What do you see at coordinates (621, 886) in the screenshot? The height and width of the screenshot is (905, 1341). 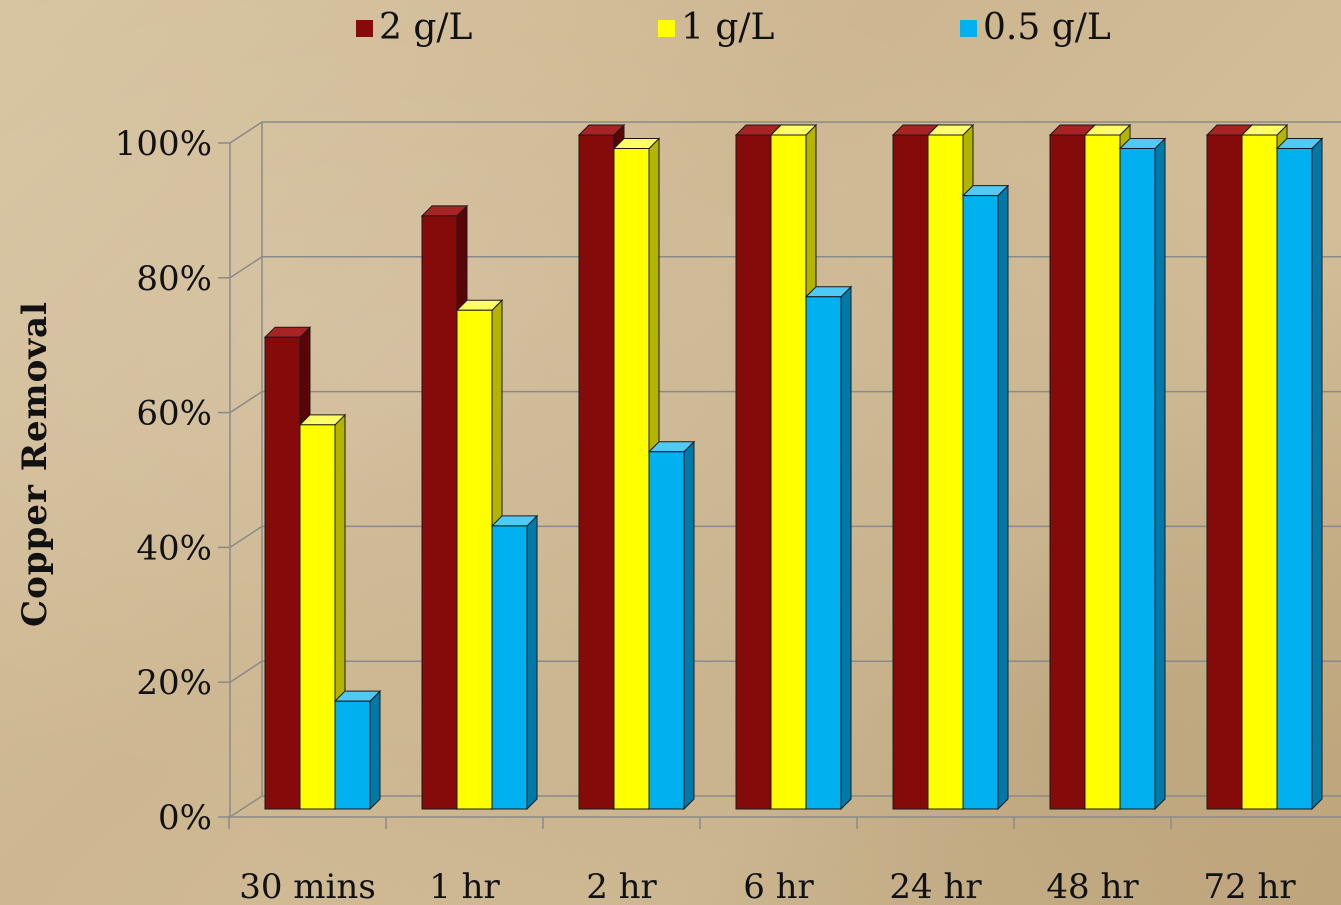 I see `x-tick-label-2: 2 hr` at bounding box center [621, 886].